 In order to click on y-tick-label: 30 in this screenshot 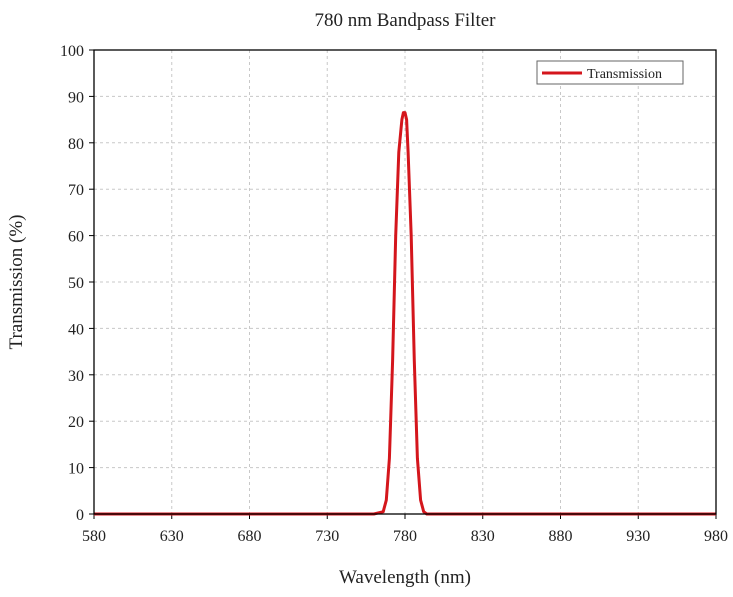, I will do `click(76, 376)`.